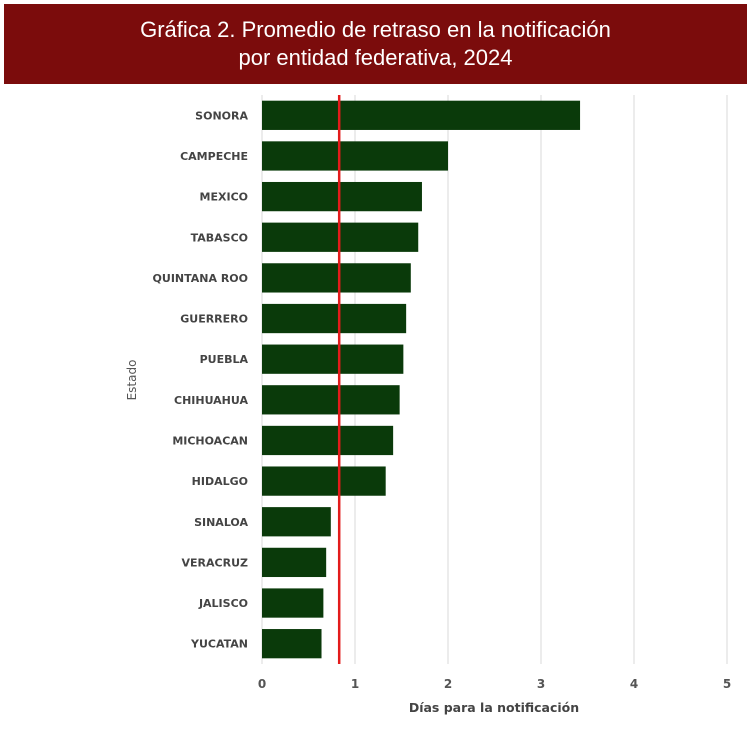 The width and height of the screenshot is (751, 735). Describe the element at coordinates (494, 684) in the screenshot. I see `x-tick-labels: 0 1 2 3 4 5` at that location.